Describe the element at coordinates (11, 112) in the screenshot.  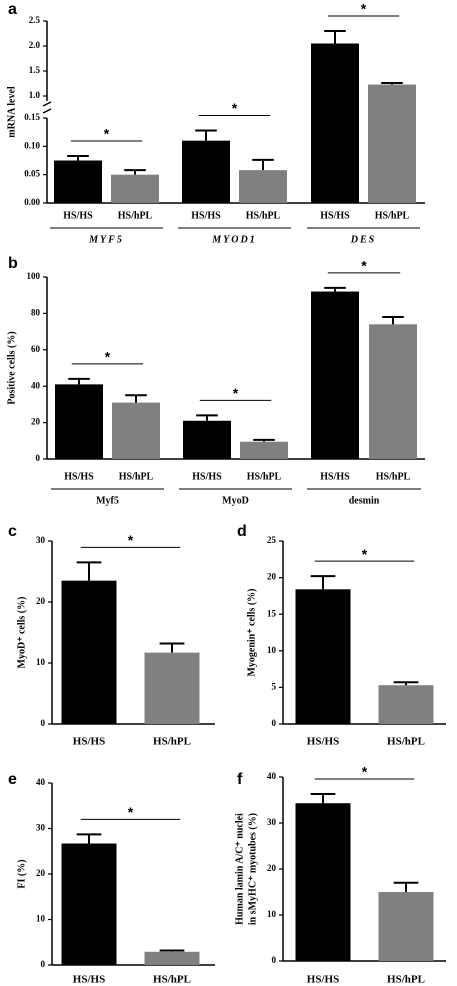
I see `y-axis-label: mRNA level` at that location.